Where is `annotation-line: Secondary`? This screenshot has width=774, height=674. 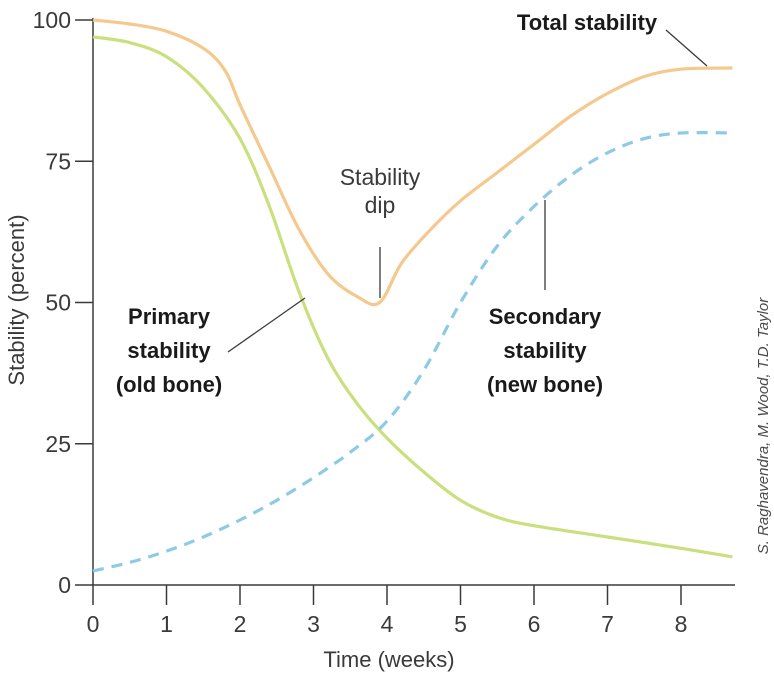
annotation-line: Secondary is located at coordinates (545, 316).